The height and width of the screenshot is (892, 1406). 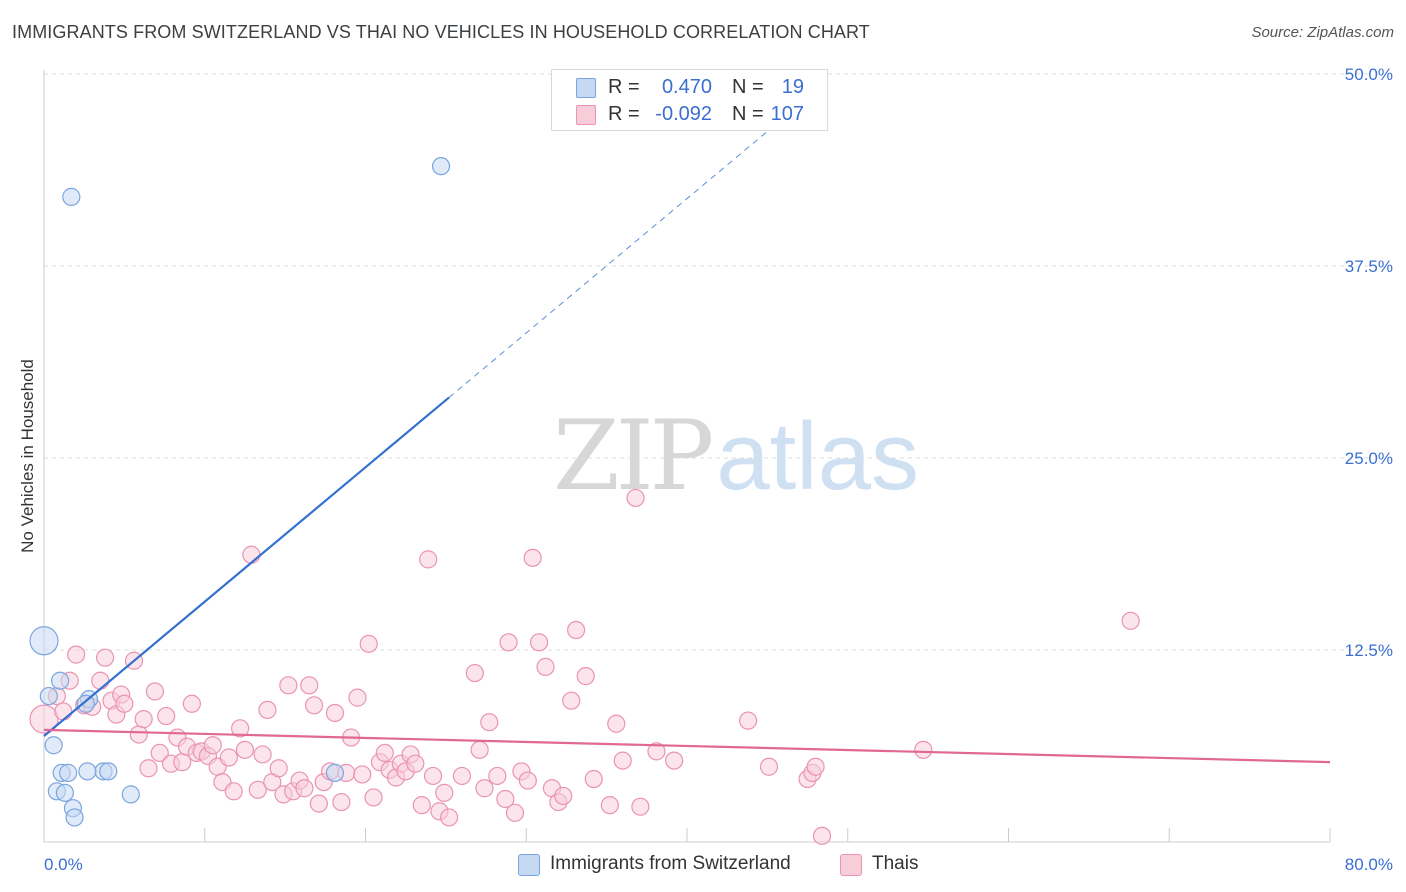 I want to click on switzerland-trend-extension, so click(x=638, y=239).